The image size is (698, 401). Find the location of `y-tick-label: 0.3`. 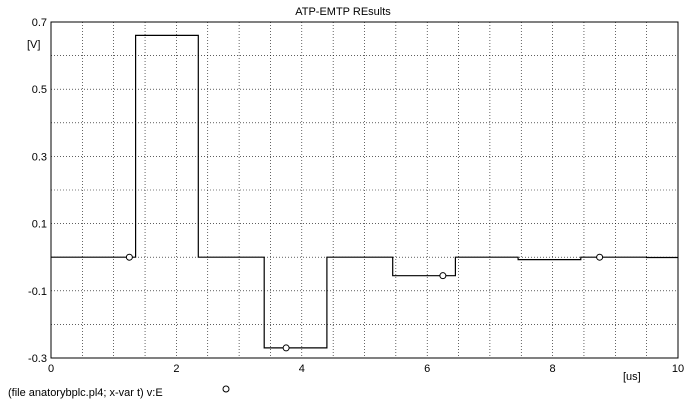

y-tick-label: 0.3 is located at coordinates (39, 157).